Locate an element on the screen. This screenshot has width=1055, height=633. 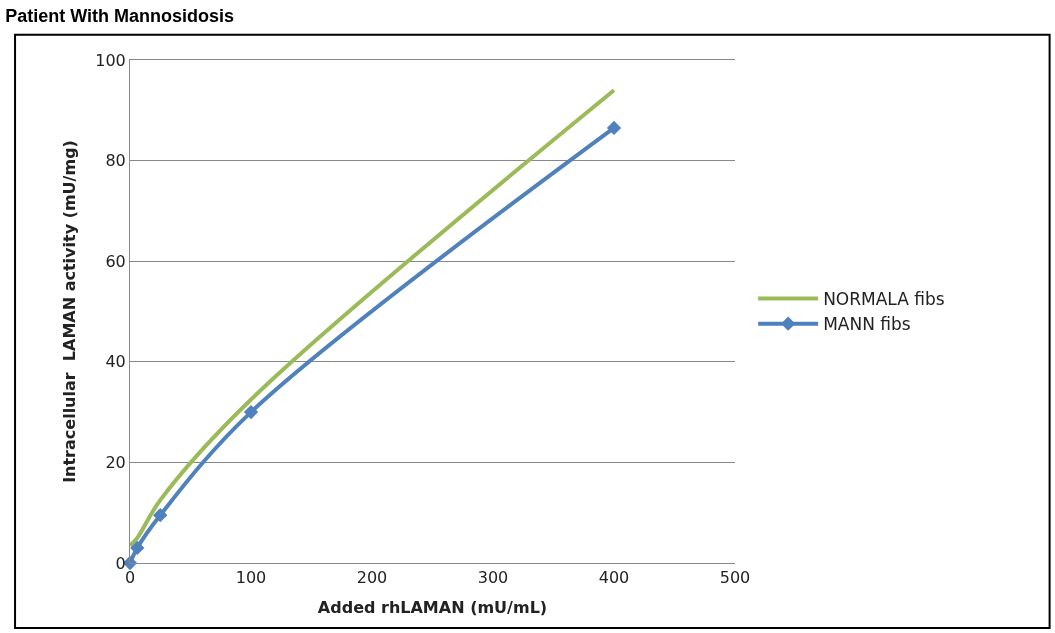
x-tick-label: 300 is located at coordinates (493, 578).